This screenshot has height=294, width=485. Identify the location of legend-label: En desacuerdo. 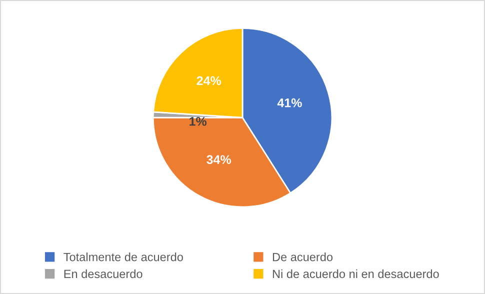
(103, 273).